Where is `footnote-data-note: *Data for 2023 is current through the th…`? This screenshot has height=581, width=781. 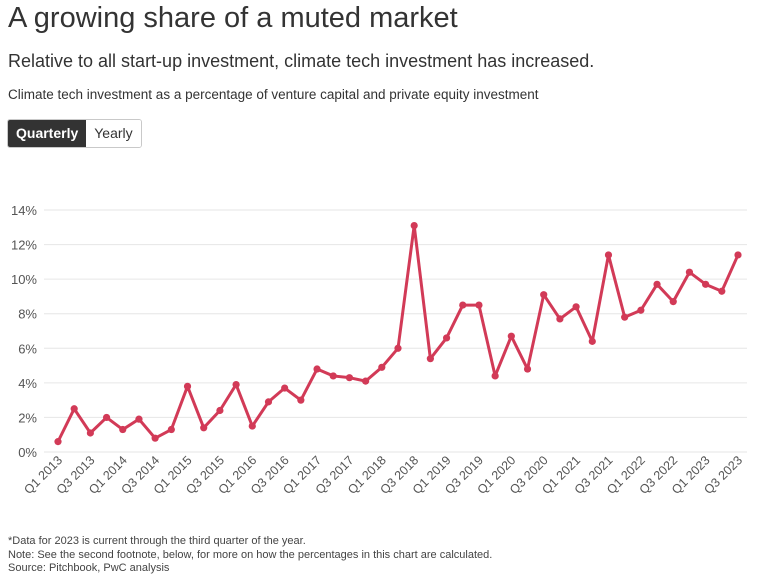 footnote-data-note: *Data for 2023 is current through the th… is located at coordinates (157, 541).